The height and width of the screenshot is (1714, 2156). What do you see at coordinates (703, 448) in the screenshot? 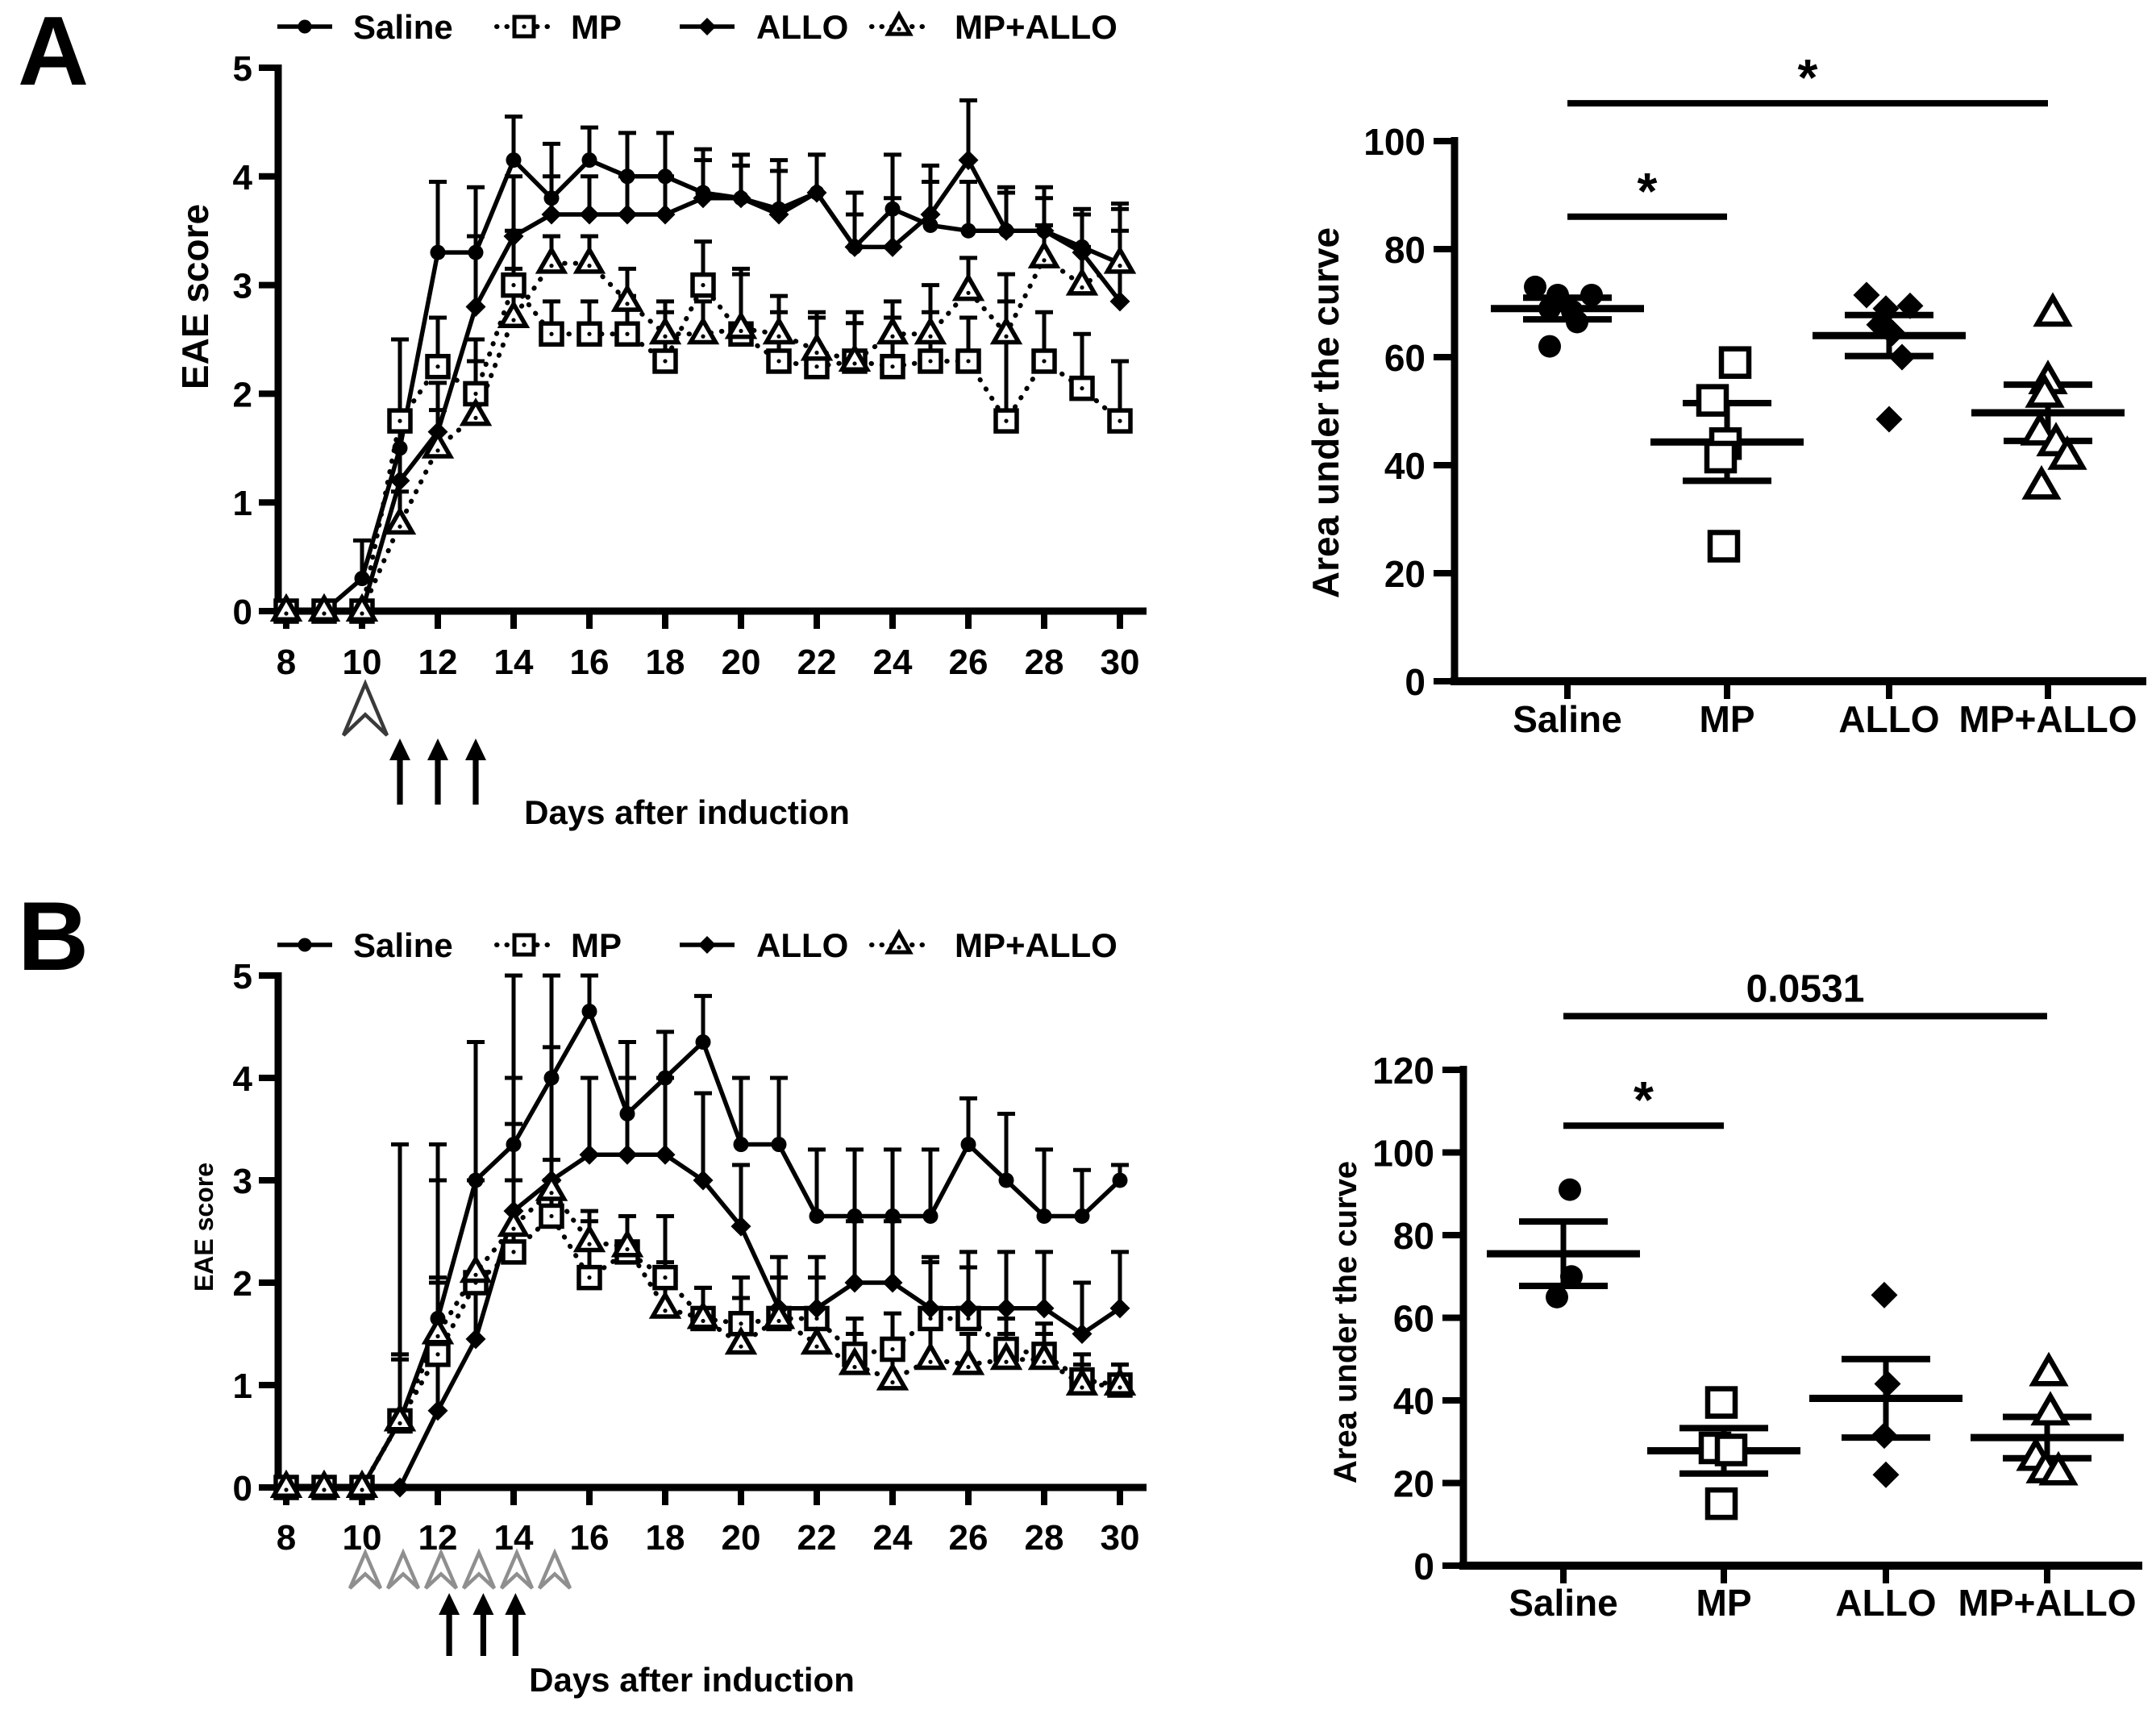
I see `series-markers-mp` at bounding box center [703, 448].